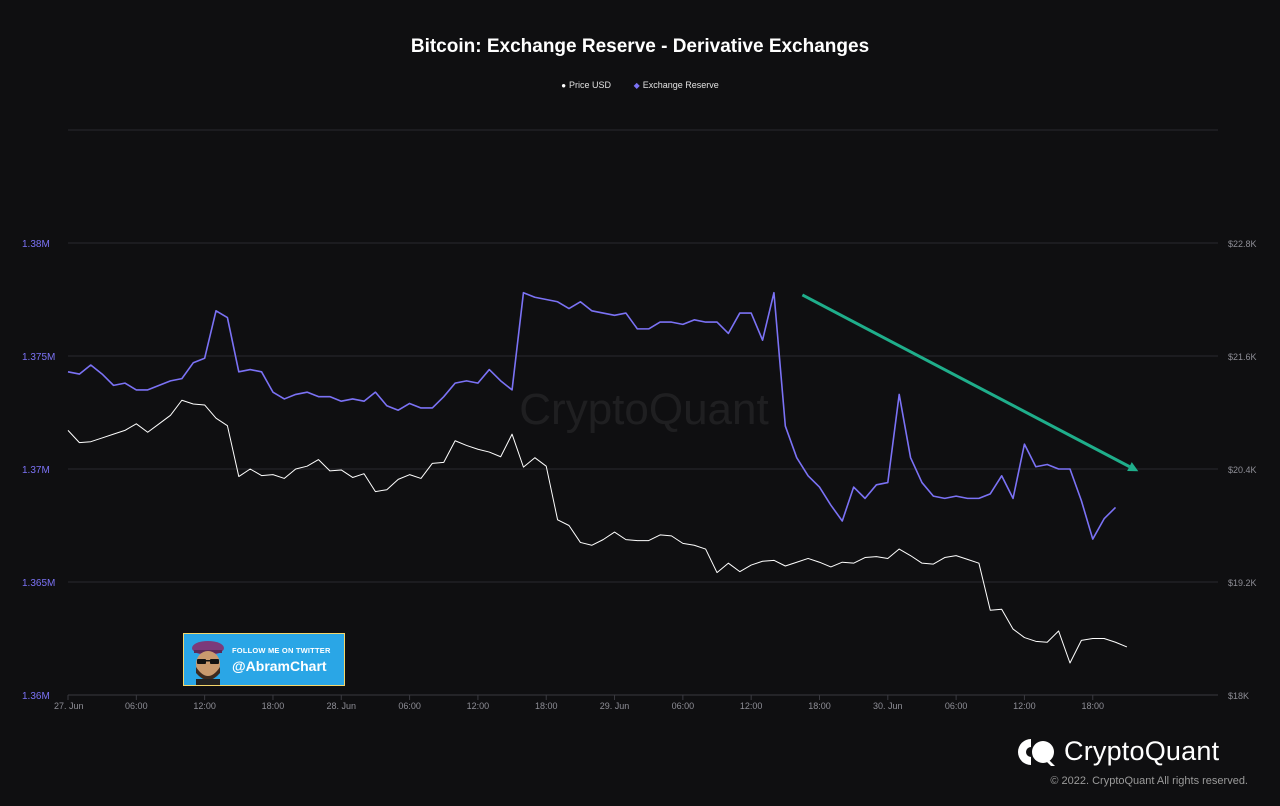 The image size is (1280, 806). What do you see at coordinates (636, 85) in the screenshot?
I see `reserve-legend-marker-icon: ◆` at bounding box center [636, 85].